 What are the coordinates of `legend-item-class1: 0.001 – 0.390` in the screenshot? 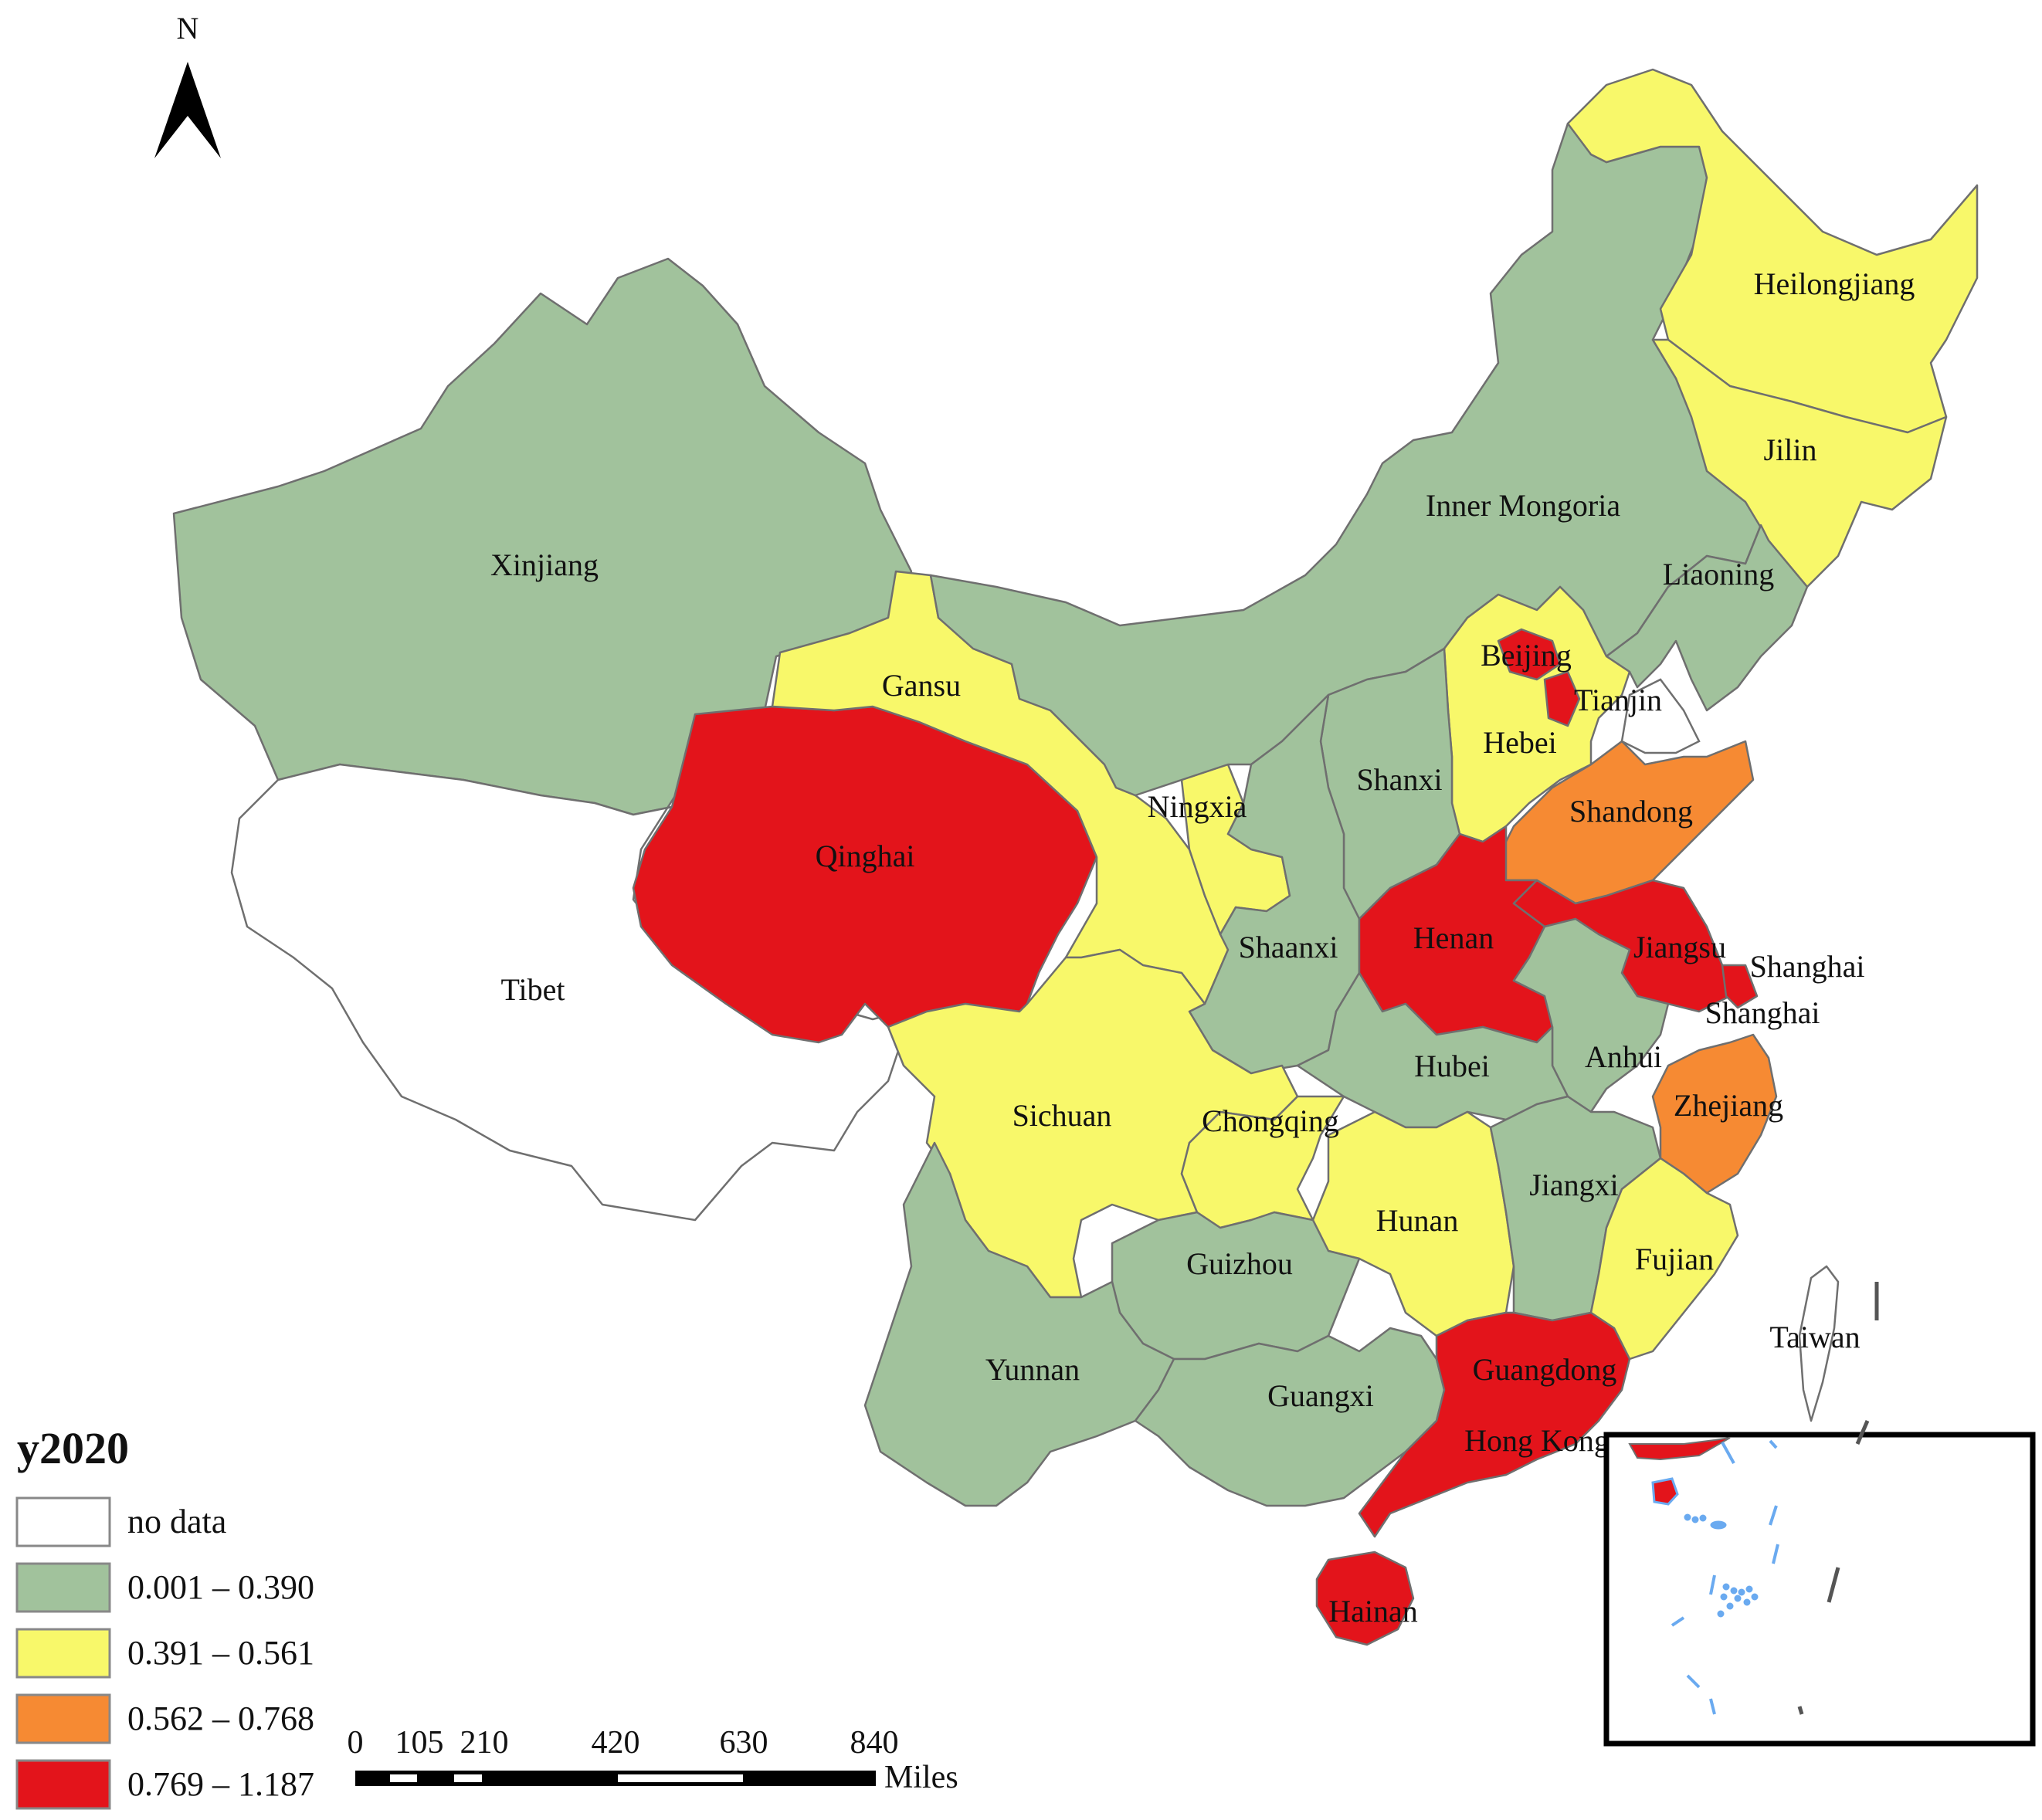 It's located at (164, 1587).